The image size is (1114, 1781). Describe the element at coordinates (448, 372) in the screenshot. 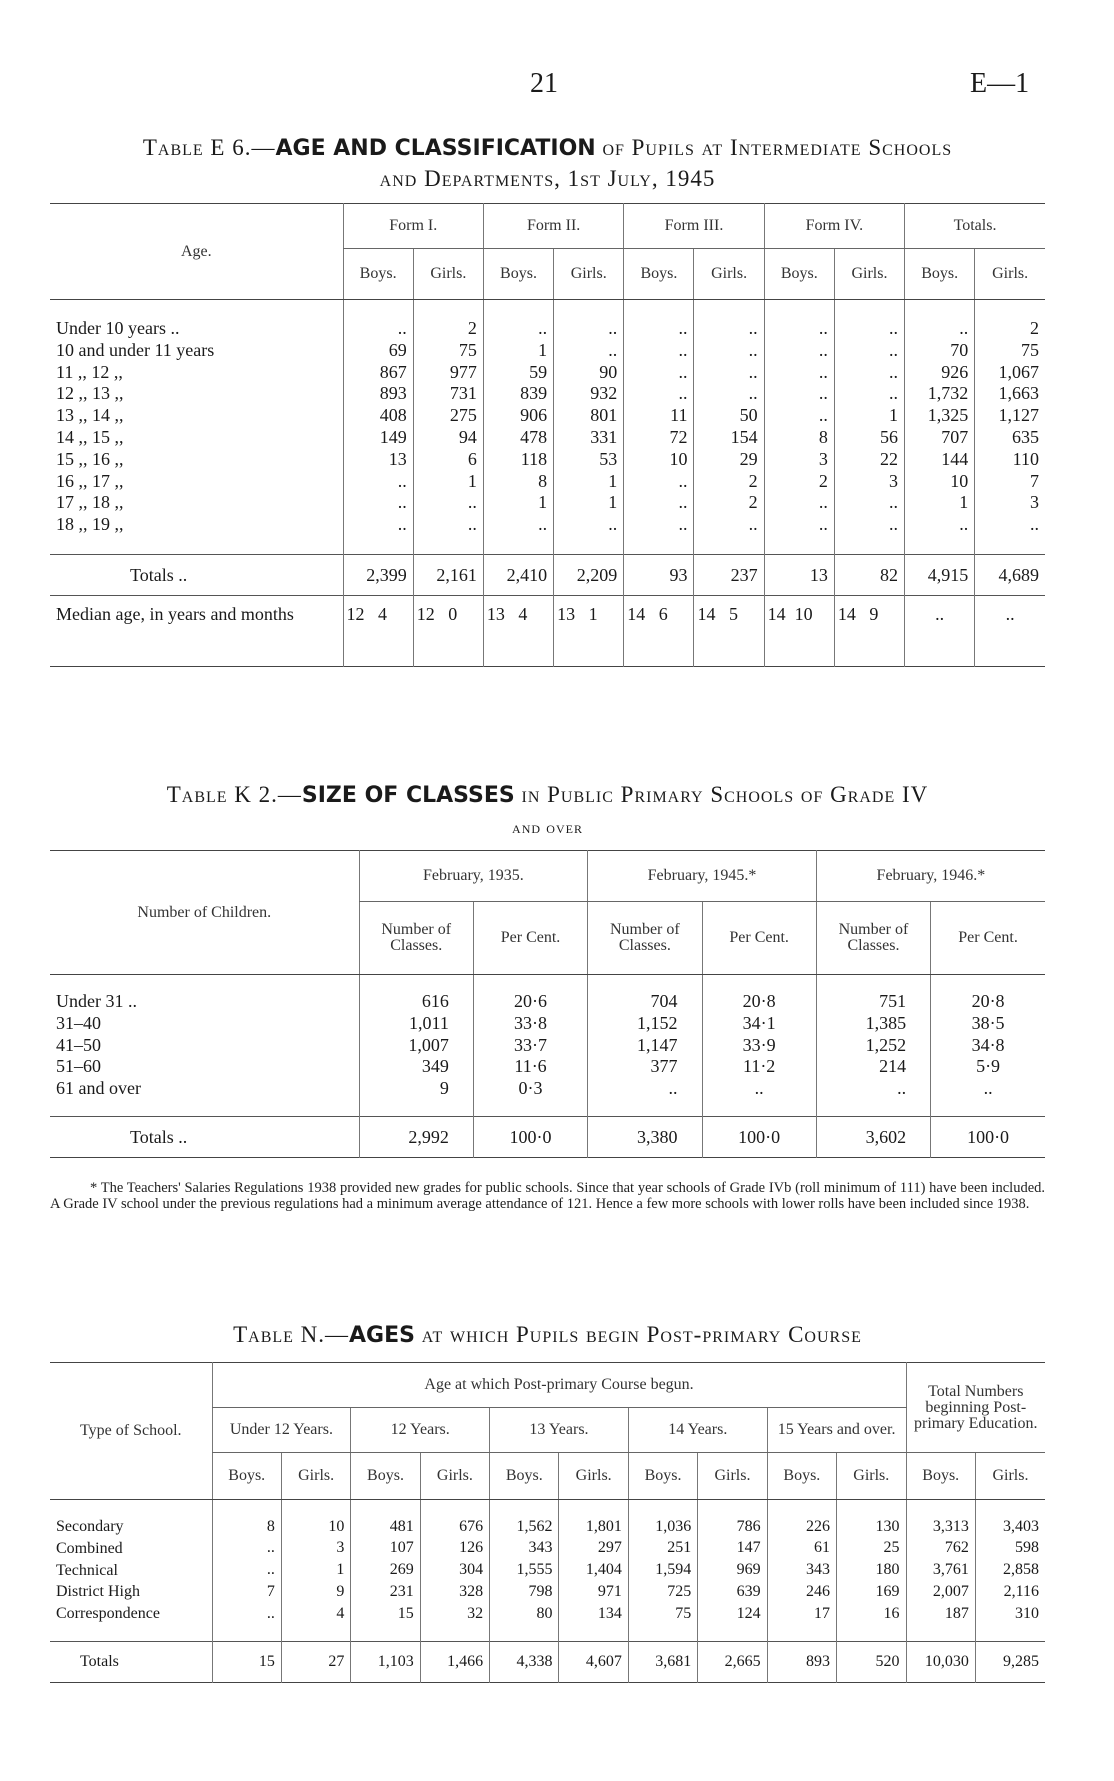

I see `table-cell: 977` at that location.